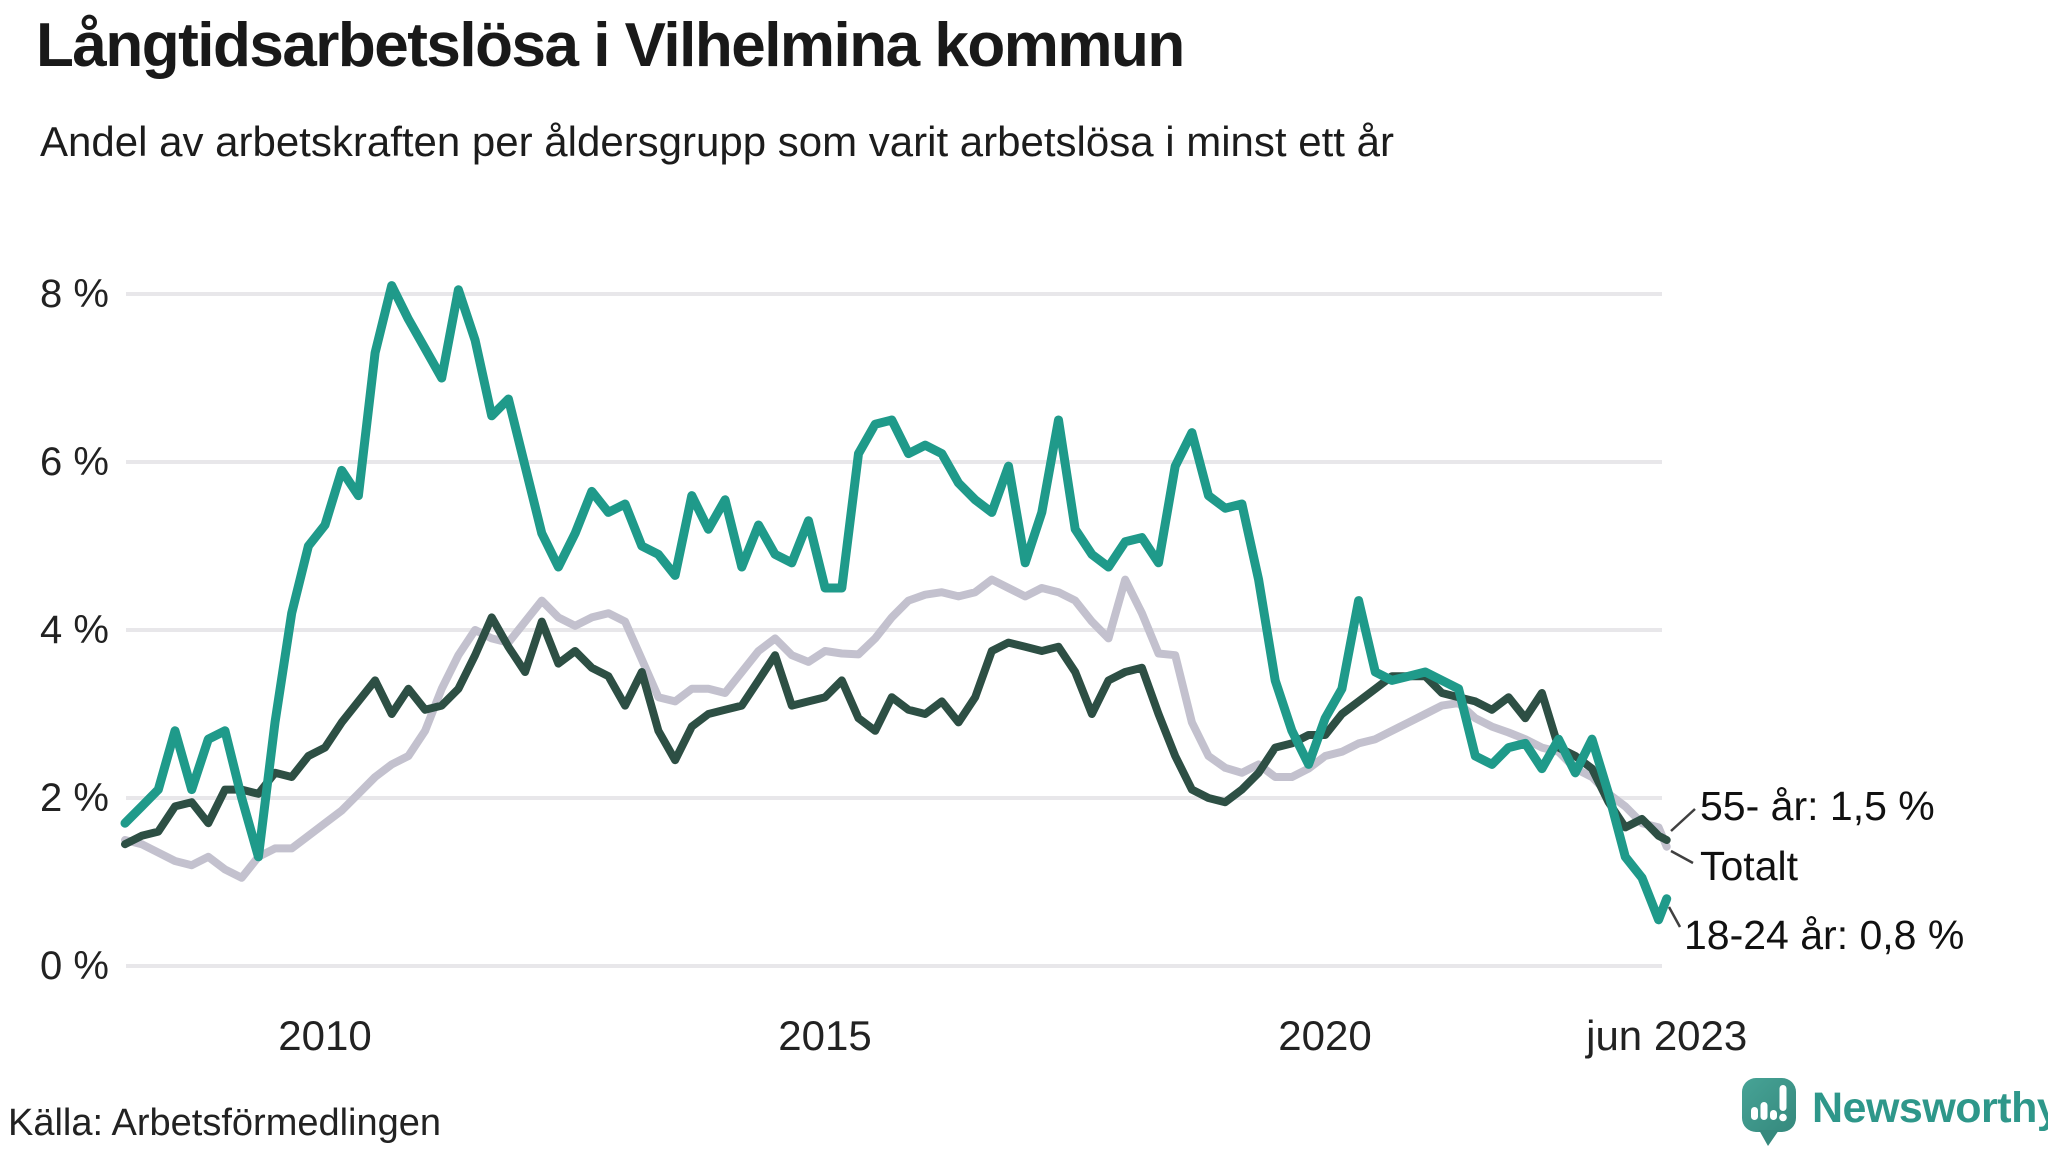  I want to click on y-tick-label: 8 %, so click(74, 294).